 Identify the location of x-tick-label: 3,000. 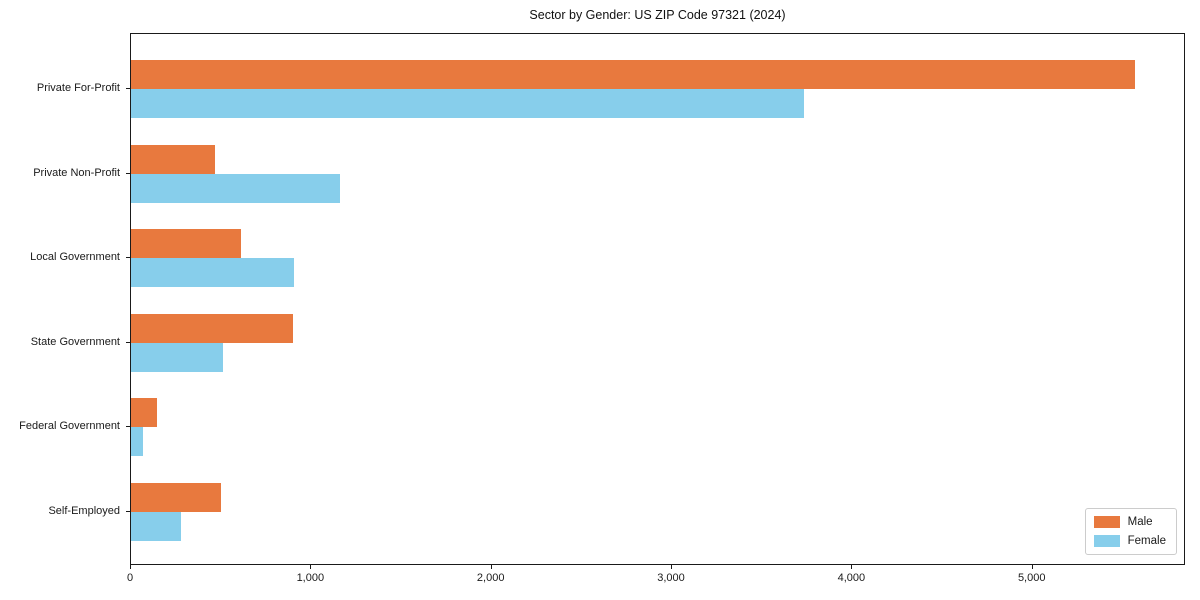
(671, 578).